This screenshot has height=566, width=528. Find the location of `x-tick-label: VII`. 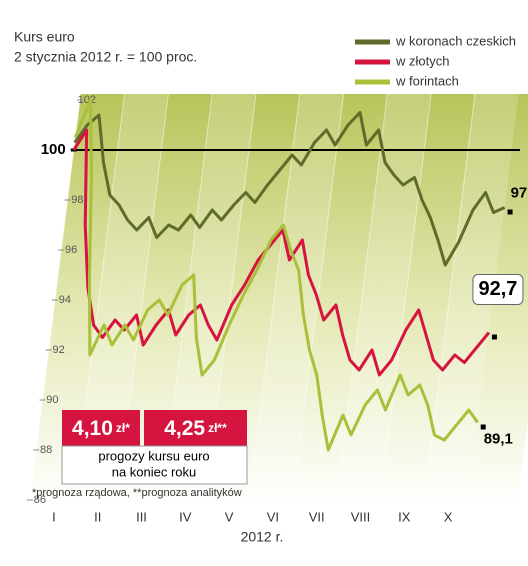

x-tick-label: VII is located at coordinates (317, 516).